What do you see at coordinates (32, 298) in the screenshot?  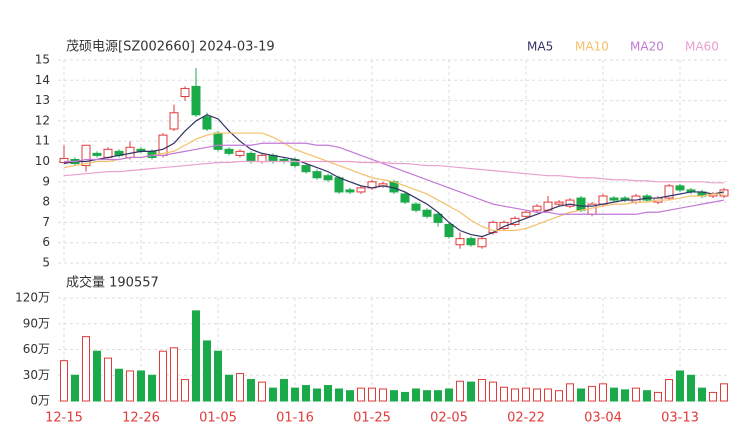 I see `y-tick-label: 120万` at bounding box center [32, 298].